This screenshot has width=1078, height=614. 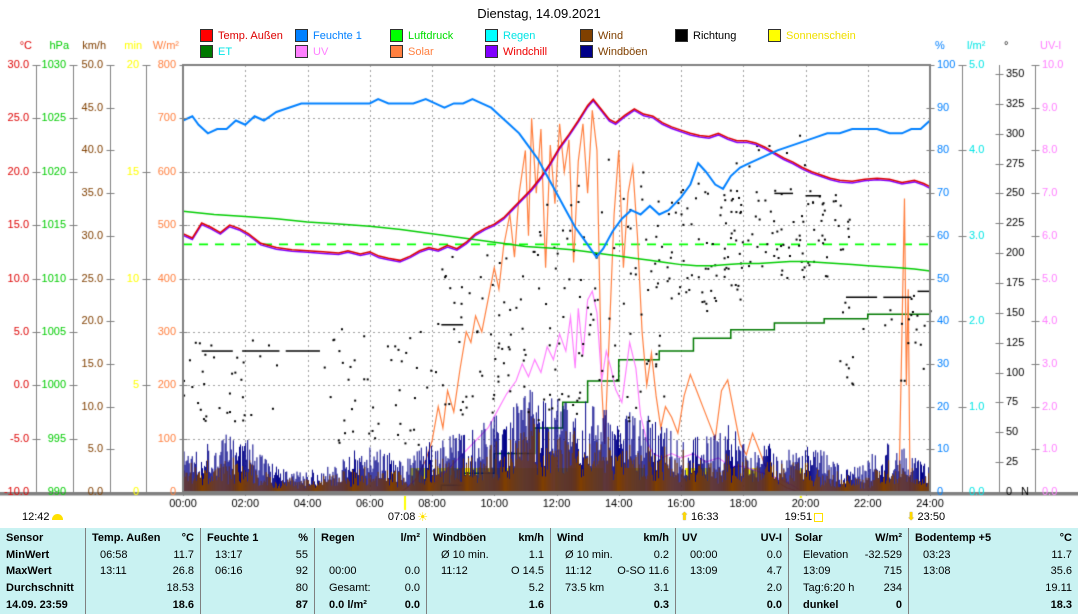 What do you see at coordinates (229, 554) in the screenshot?
I see `stats-cell-label: 13:17` at bounding box center [229, 554].